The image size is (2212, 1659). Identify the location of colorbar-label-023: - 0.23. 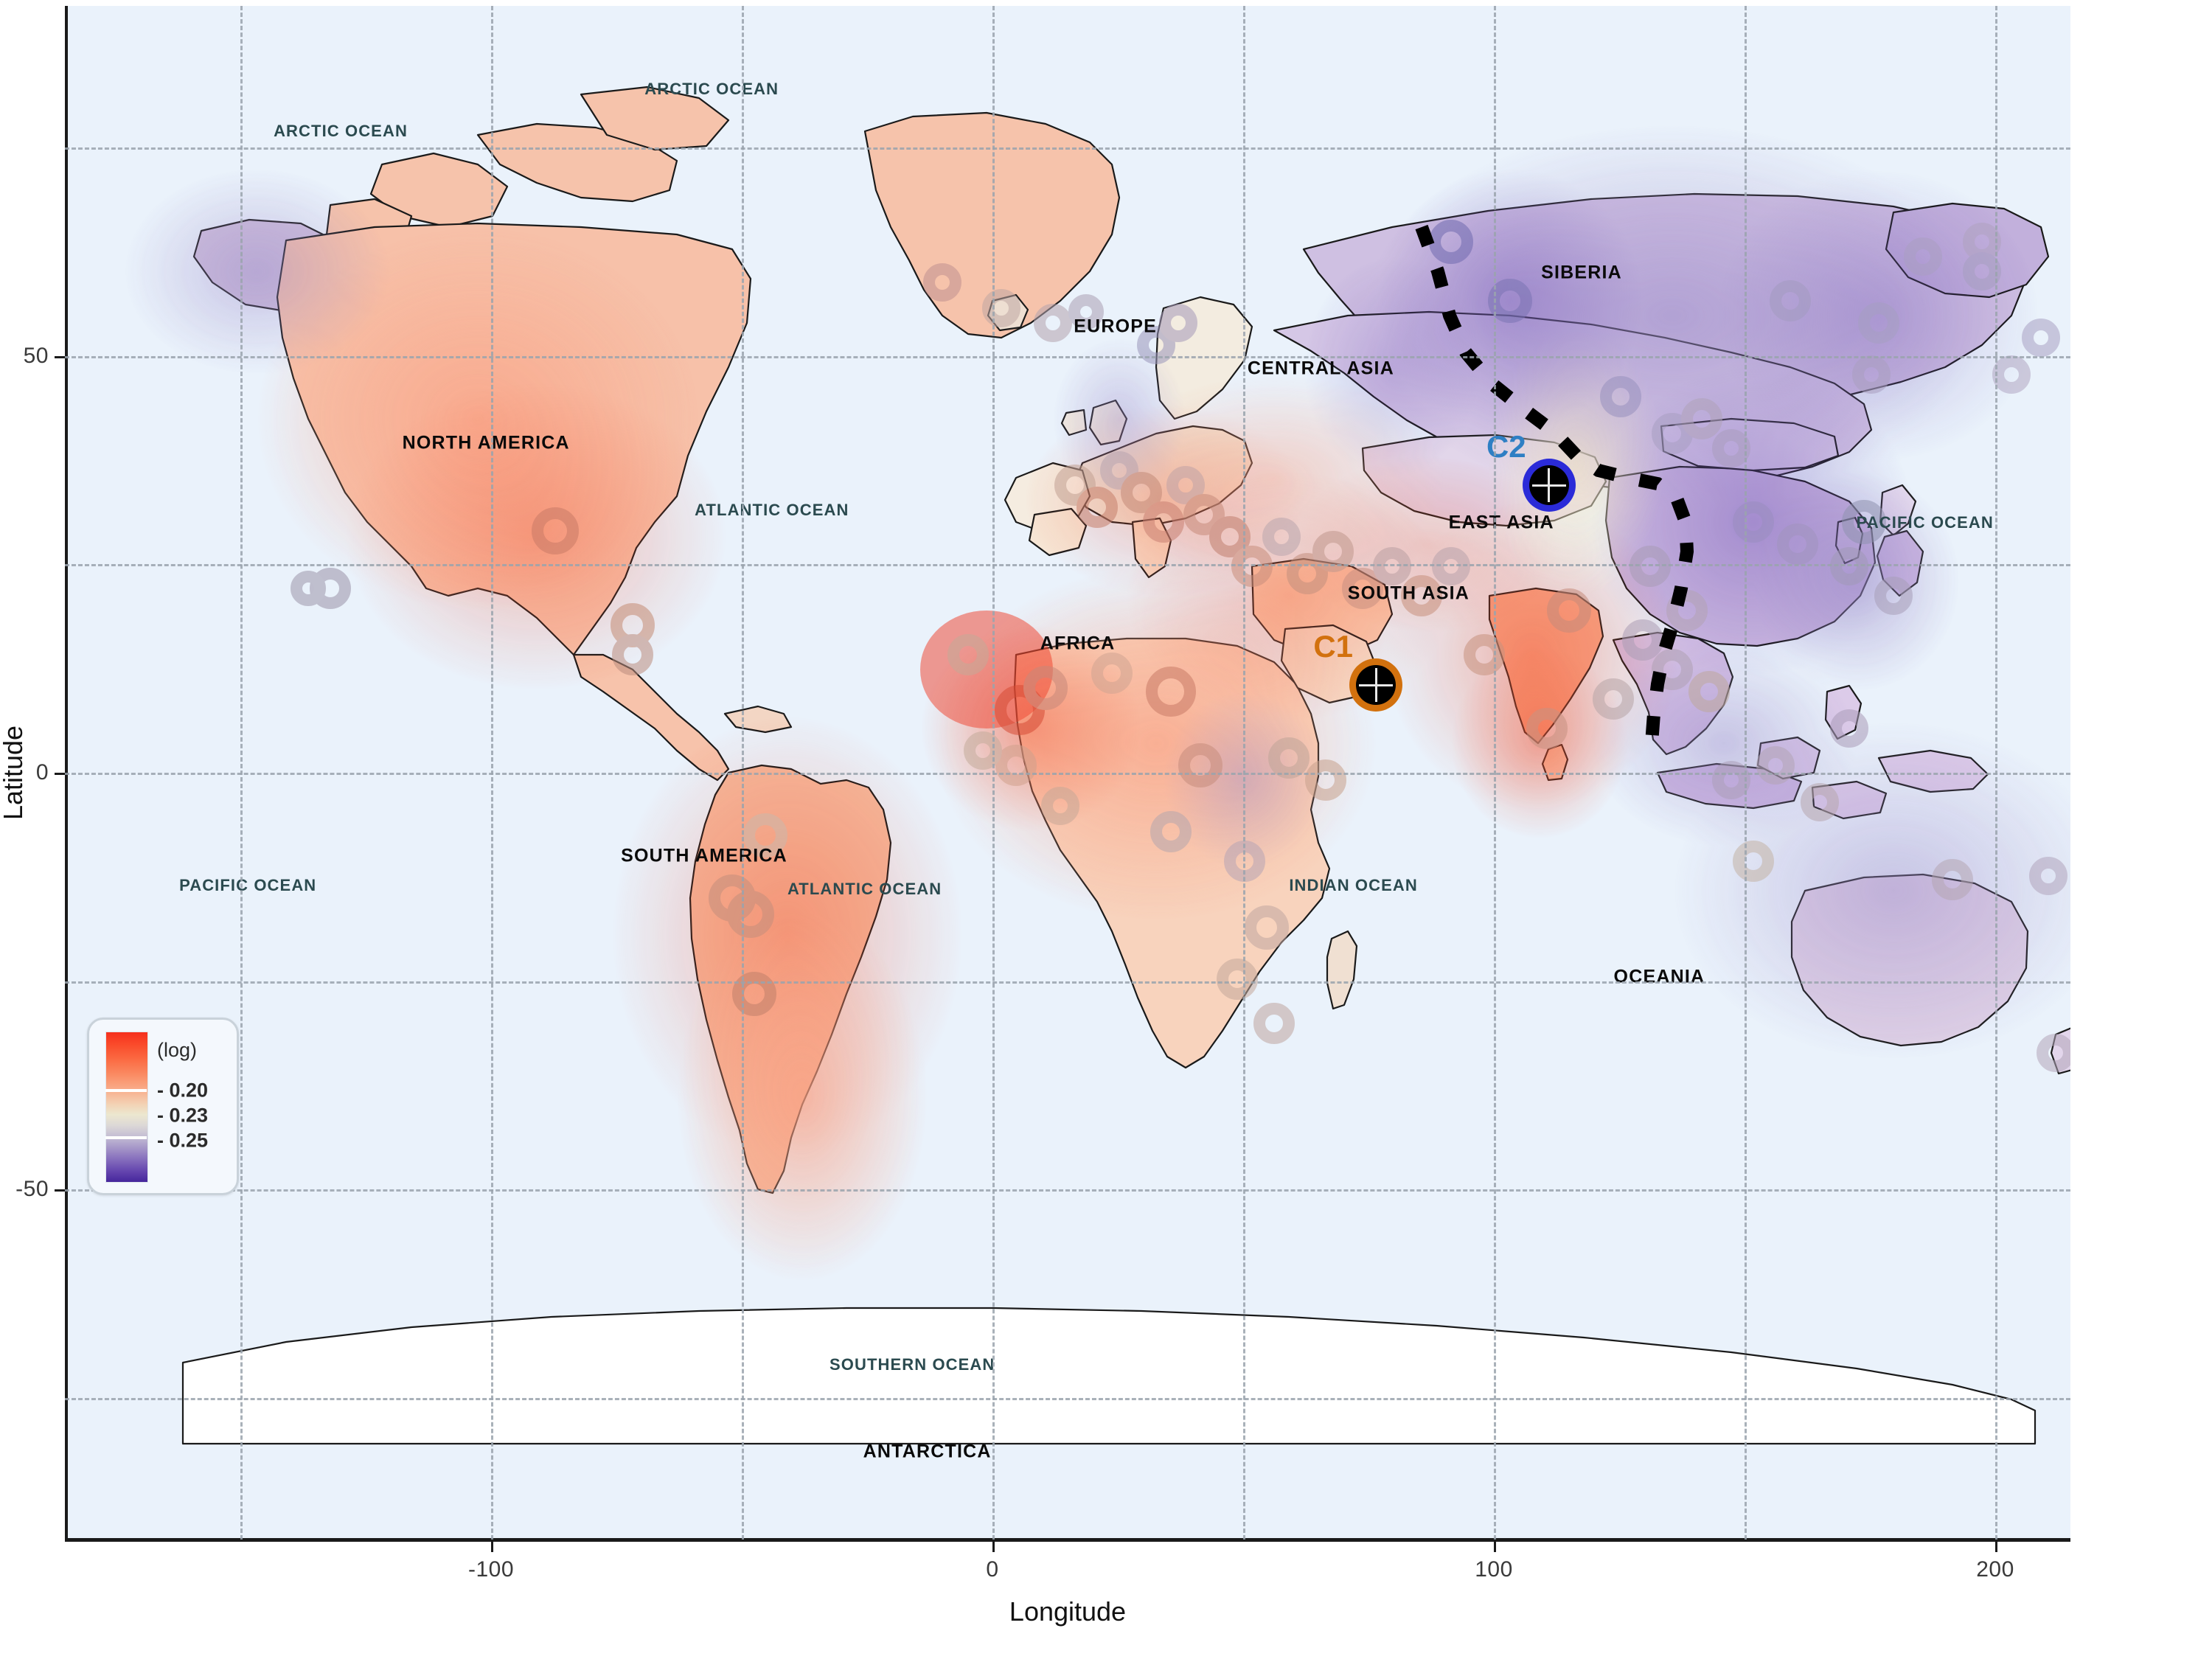
(183, 1115).